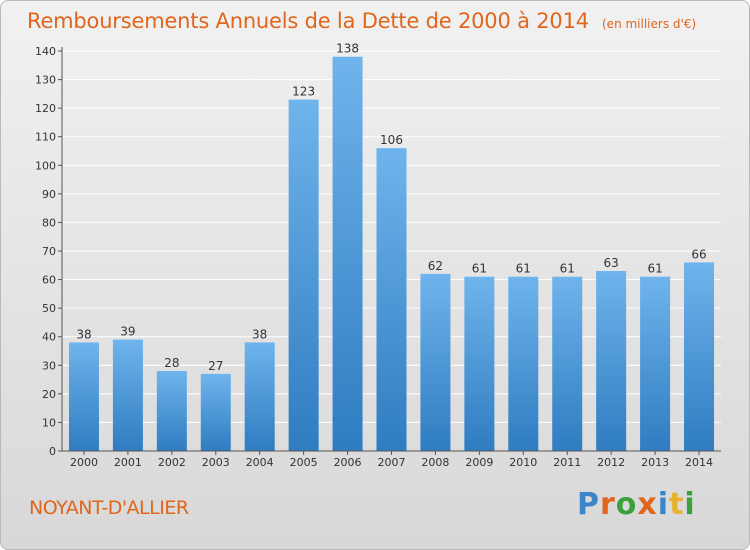 This screenshot has width=750, height=550. Describe the element at coordinates (215, 412) in the screenshot. I see `bar-2003` at that location.